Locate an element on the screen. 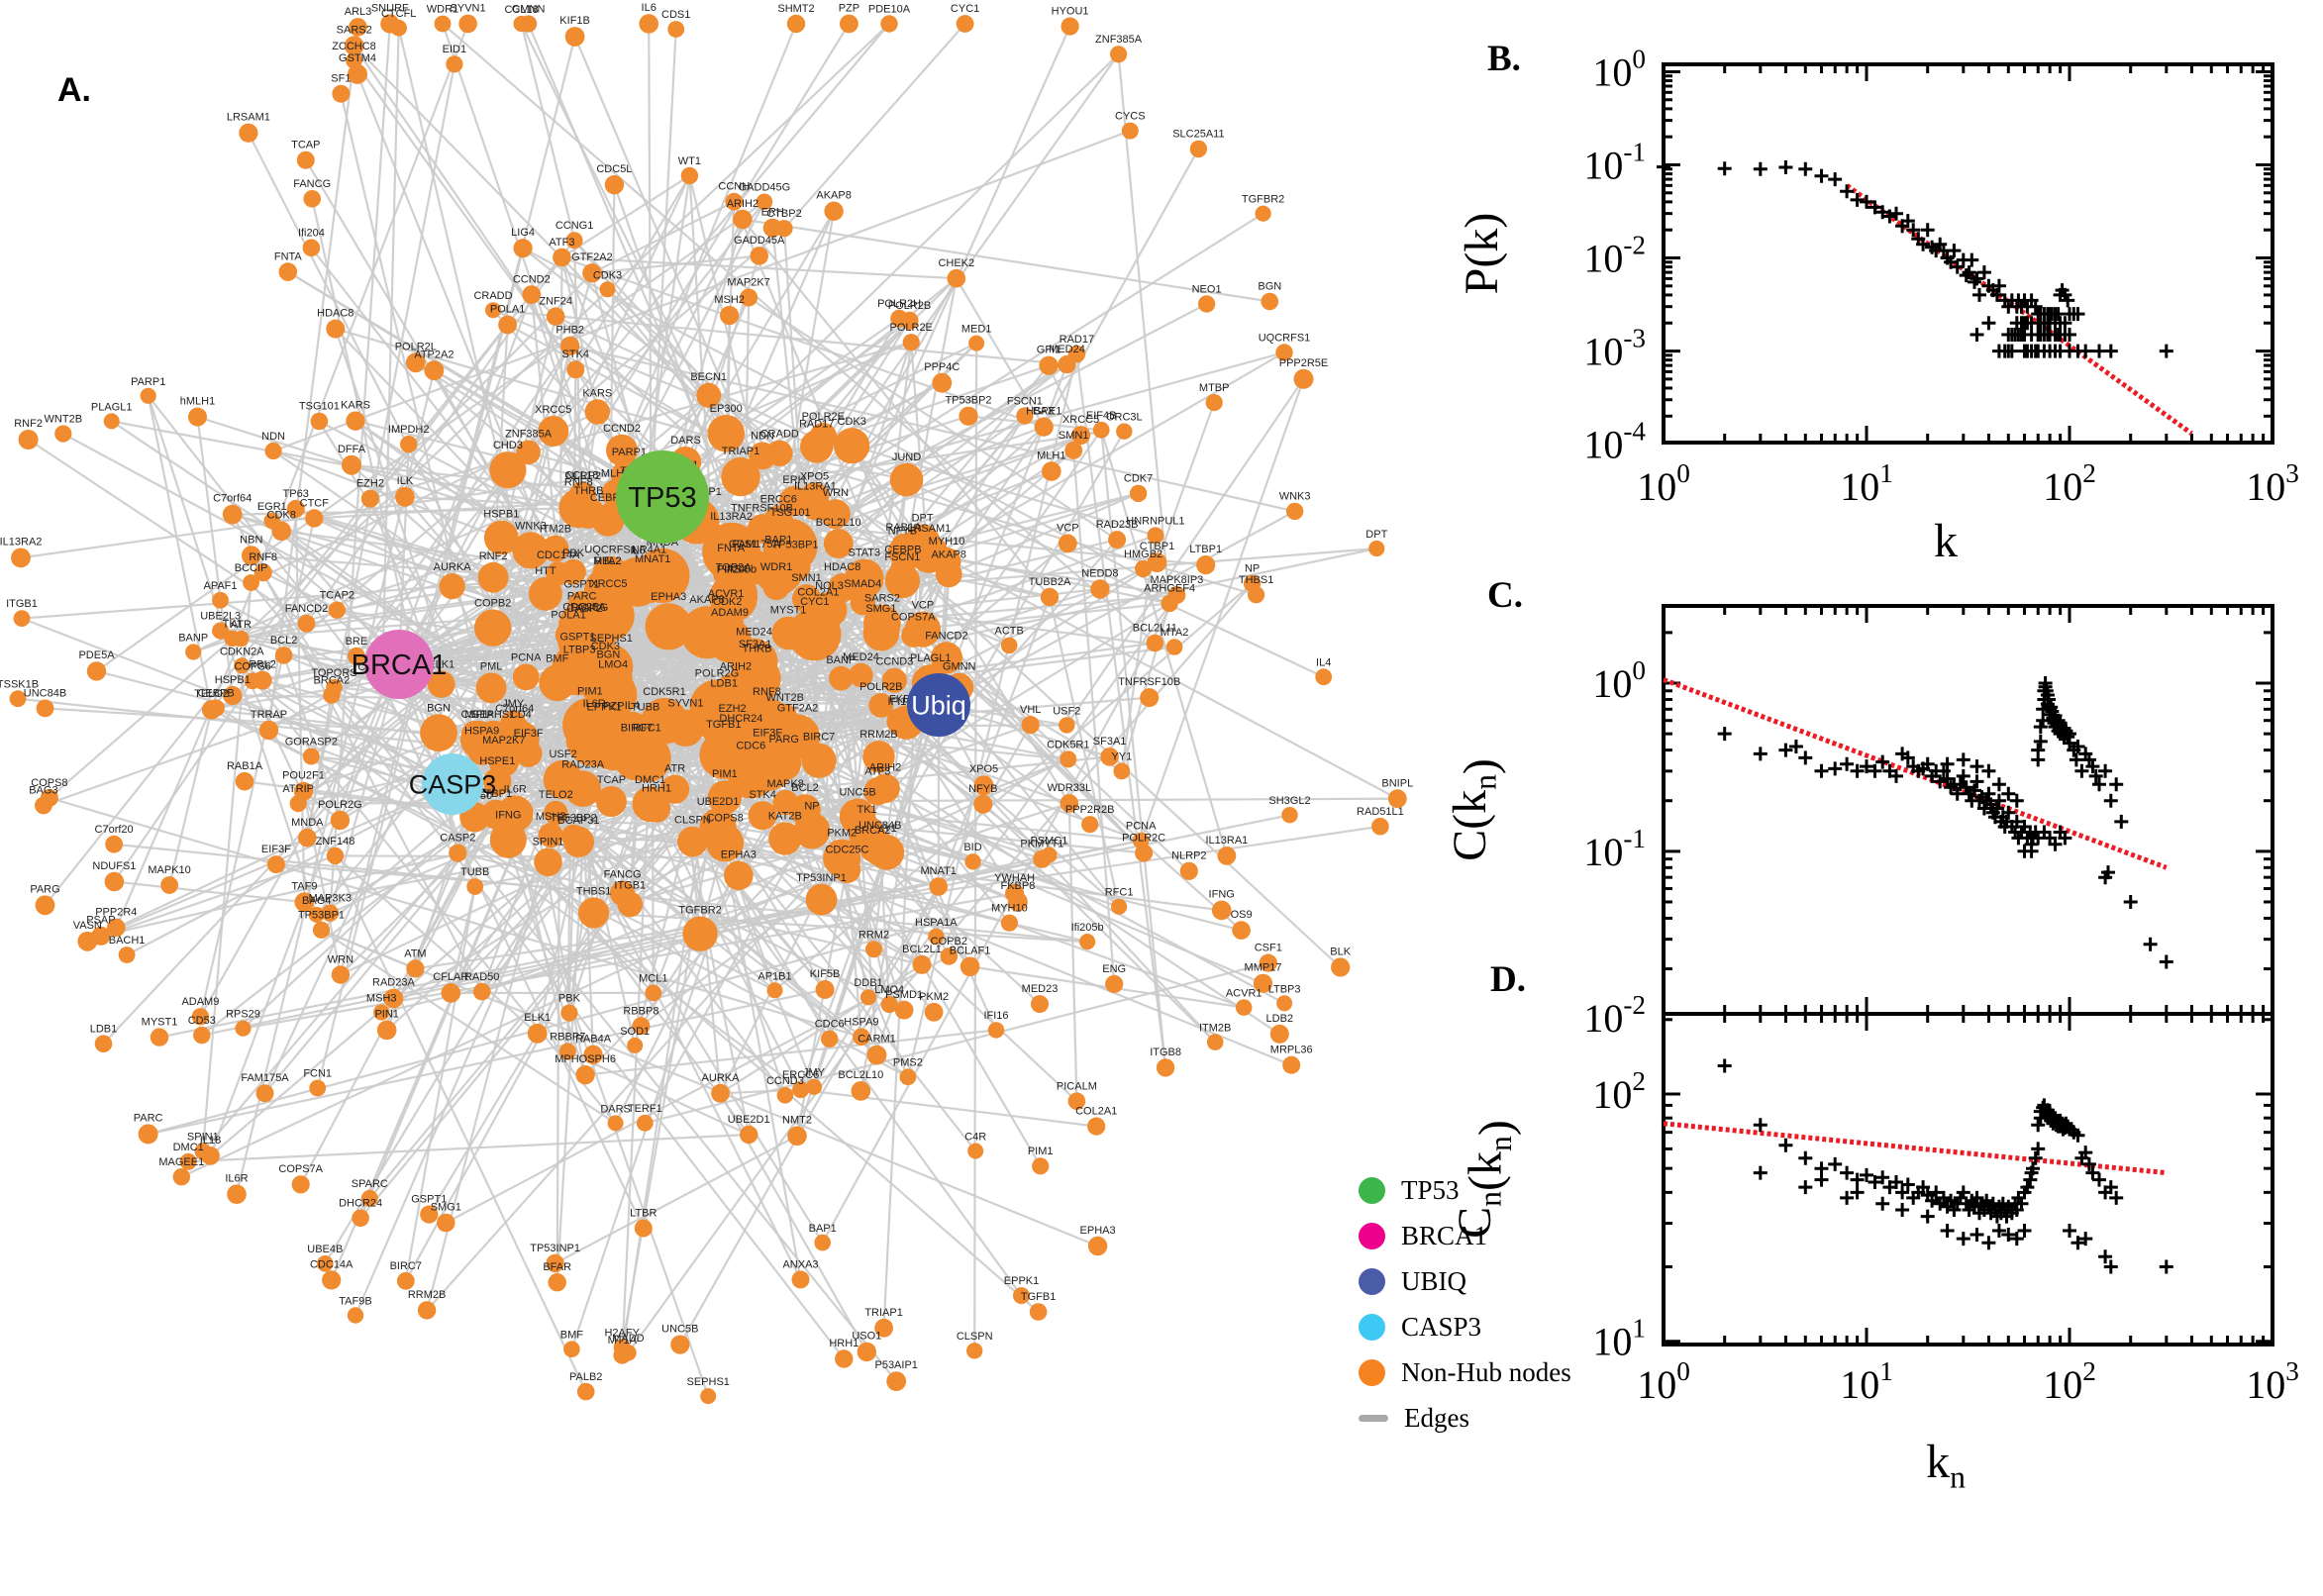  tick-label: 10⁻⁴ is located at coordinates (1614, 442).